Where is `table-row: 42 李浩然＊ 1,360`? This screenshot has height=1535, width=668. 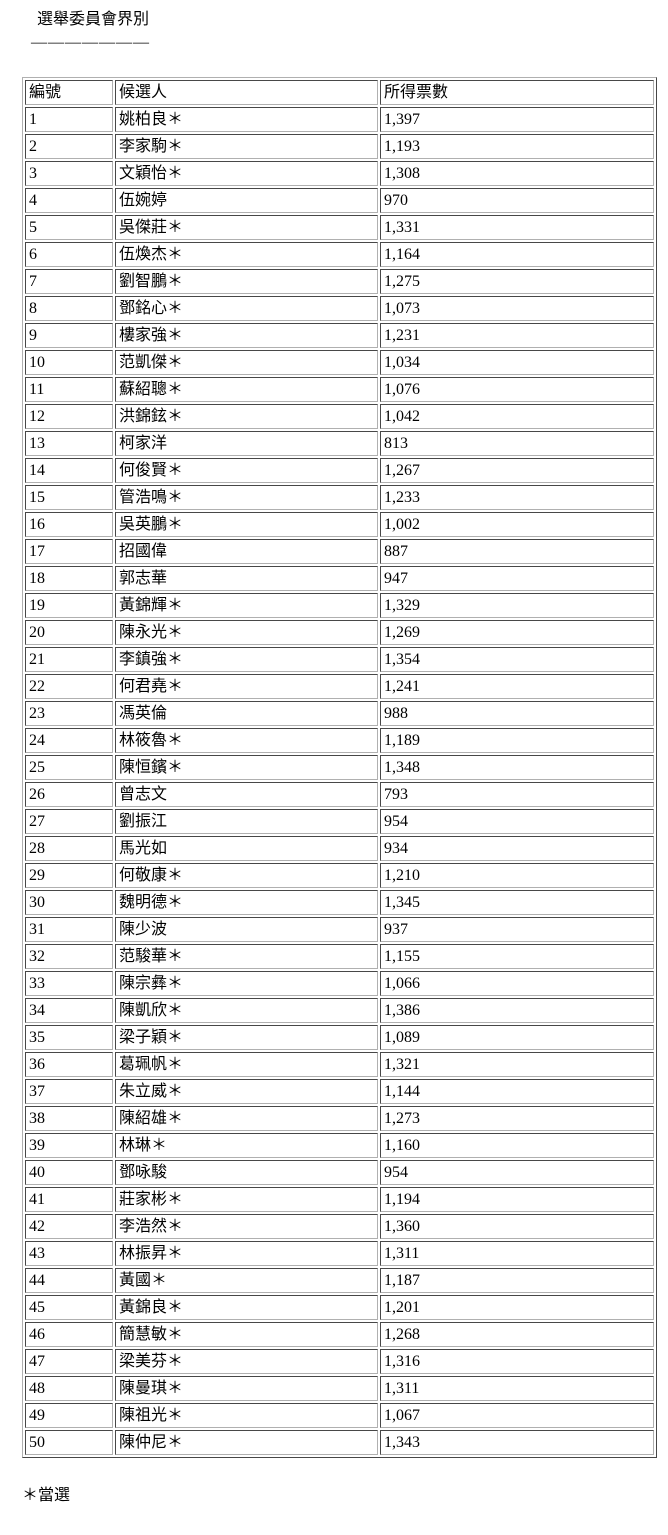 table-row: 42 李浩然＊ 1,360 is located at coordinates (339, 1226).